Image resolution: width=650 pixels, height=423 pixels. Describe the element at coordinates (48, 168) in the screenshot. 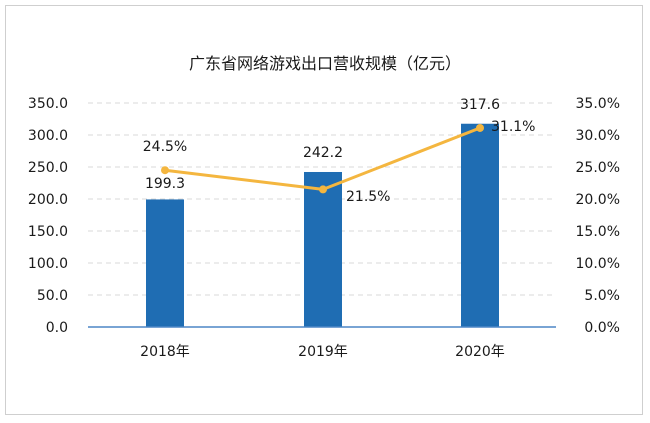

I see `left-tick-label: 250.0` at that location.